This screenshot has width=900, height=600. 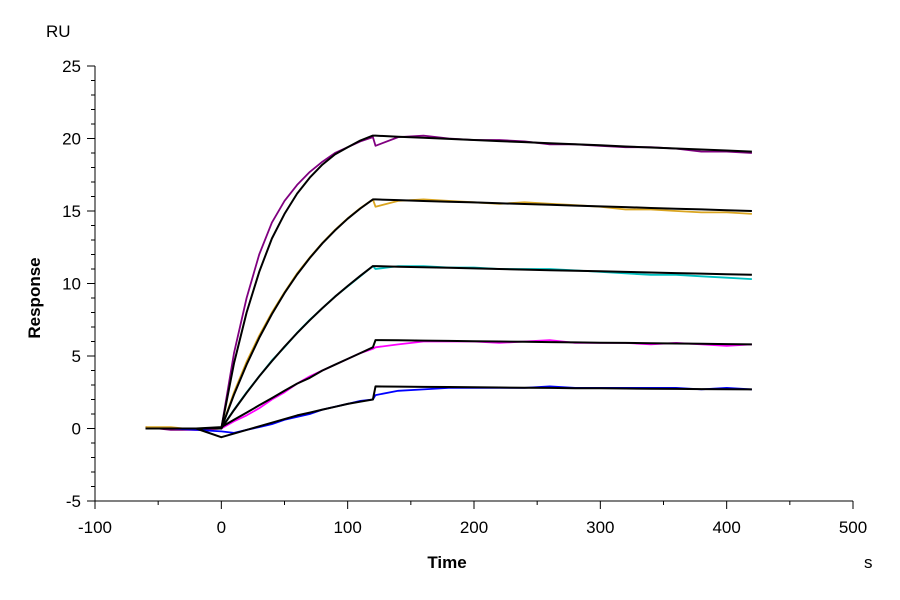 I want to click on y-tick-label: 15, so click(x=71, y=211).